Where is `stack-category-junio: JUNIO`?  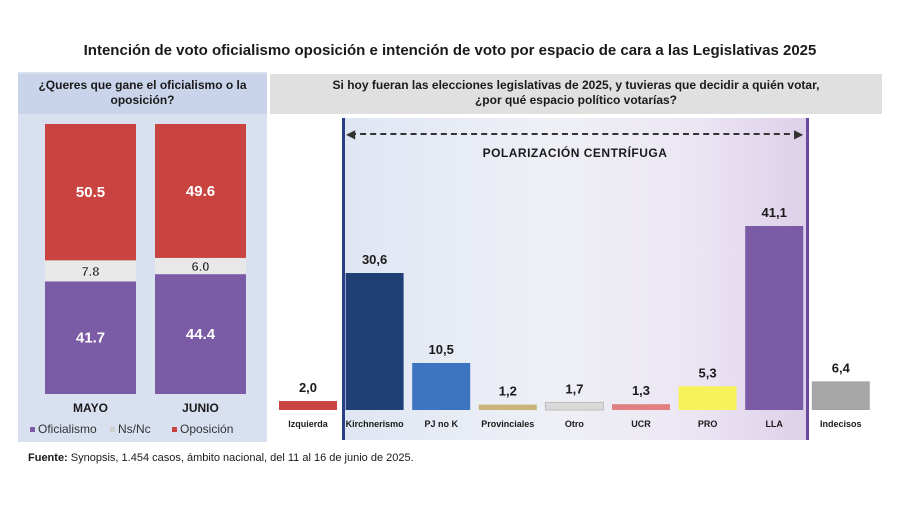
stack-category-junio: JUNIO is located at coordinates (200, 408).